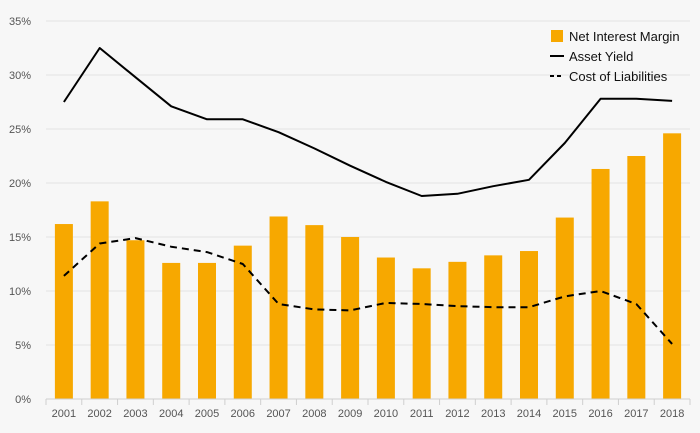 The width and height of the screenshot is (700, 433). Describe the element at coordinates (350, 414) in the screenshot. I see `x-tick-label: 2009` at that location.